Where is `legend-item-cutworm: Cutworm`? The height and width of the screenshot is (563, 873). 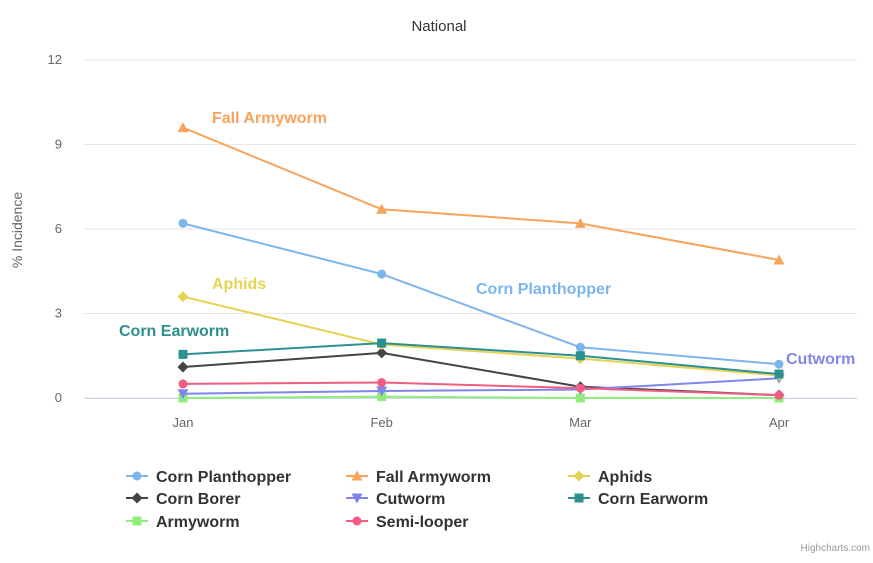 legend-item-cutworm: Cutworm is located at coordinates (395, 499).